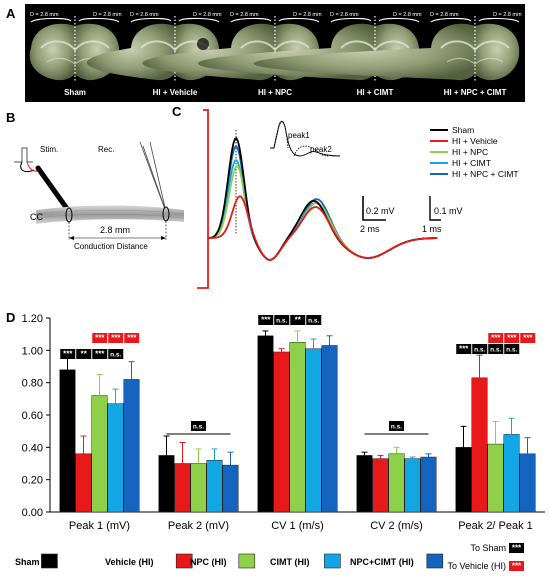  I want to click on y-tick-label: 0.20, so click(32, 481).